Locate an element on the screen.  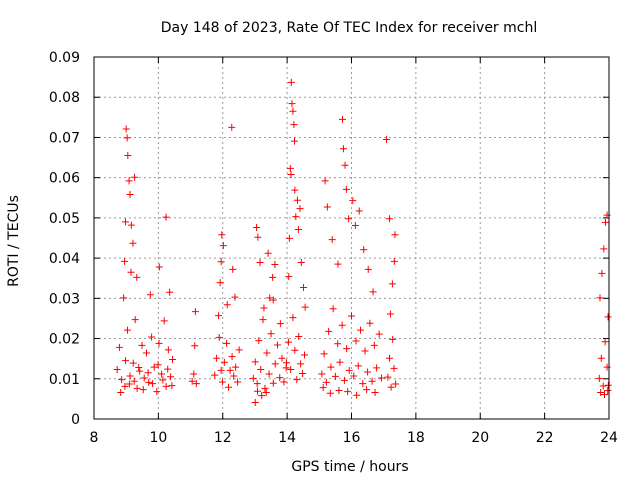
y-tick-label: 0.06 is located at coordinates (64, 179).